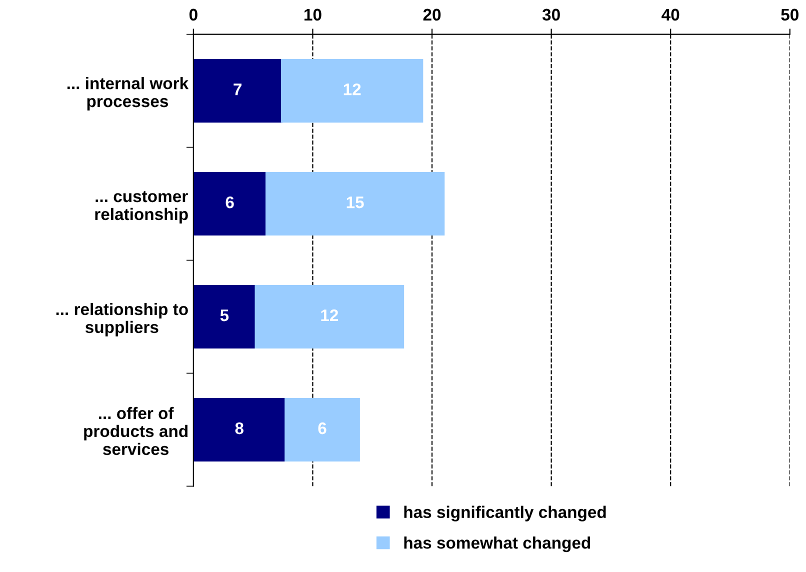 This screenshot has width=806, height=572. What do you see at coordinates (551, 14) in the screenshot?
I see `x-tick-label: 30` at bounding box center [551, 14].